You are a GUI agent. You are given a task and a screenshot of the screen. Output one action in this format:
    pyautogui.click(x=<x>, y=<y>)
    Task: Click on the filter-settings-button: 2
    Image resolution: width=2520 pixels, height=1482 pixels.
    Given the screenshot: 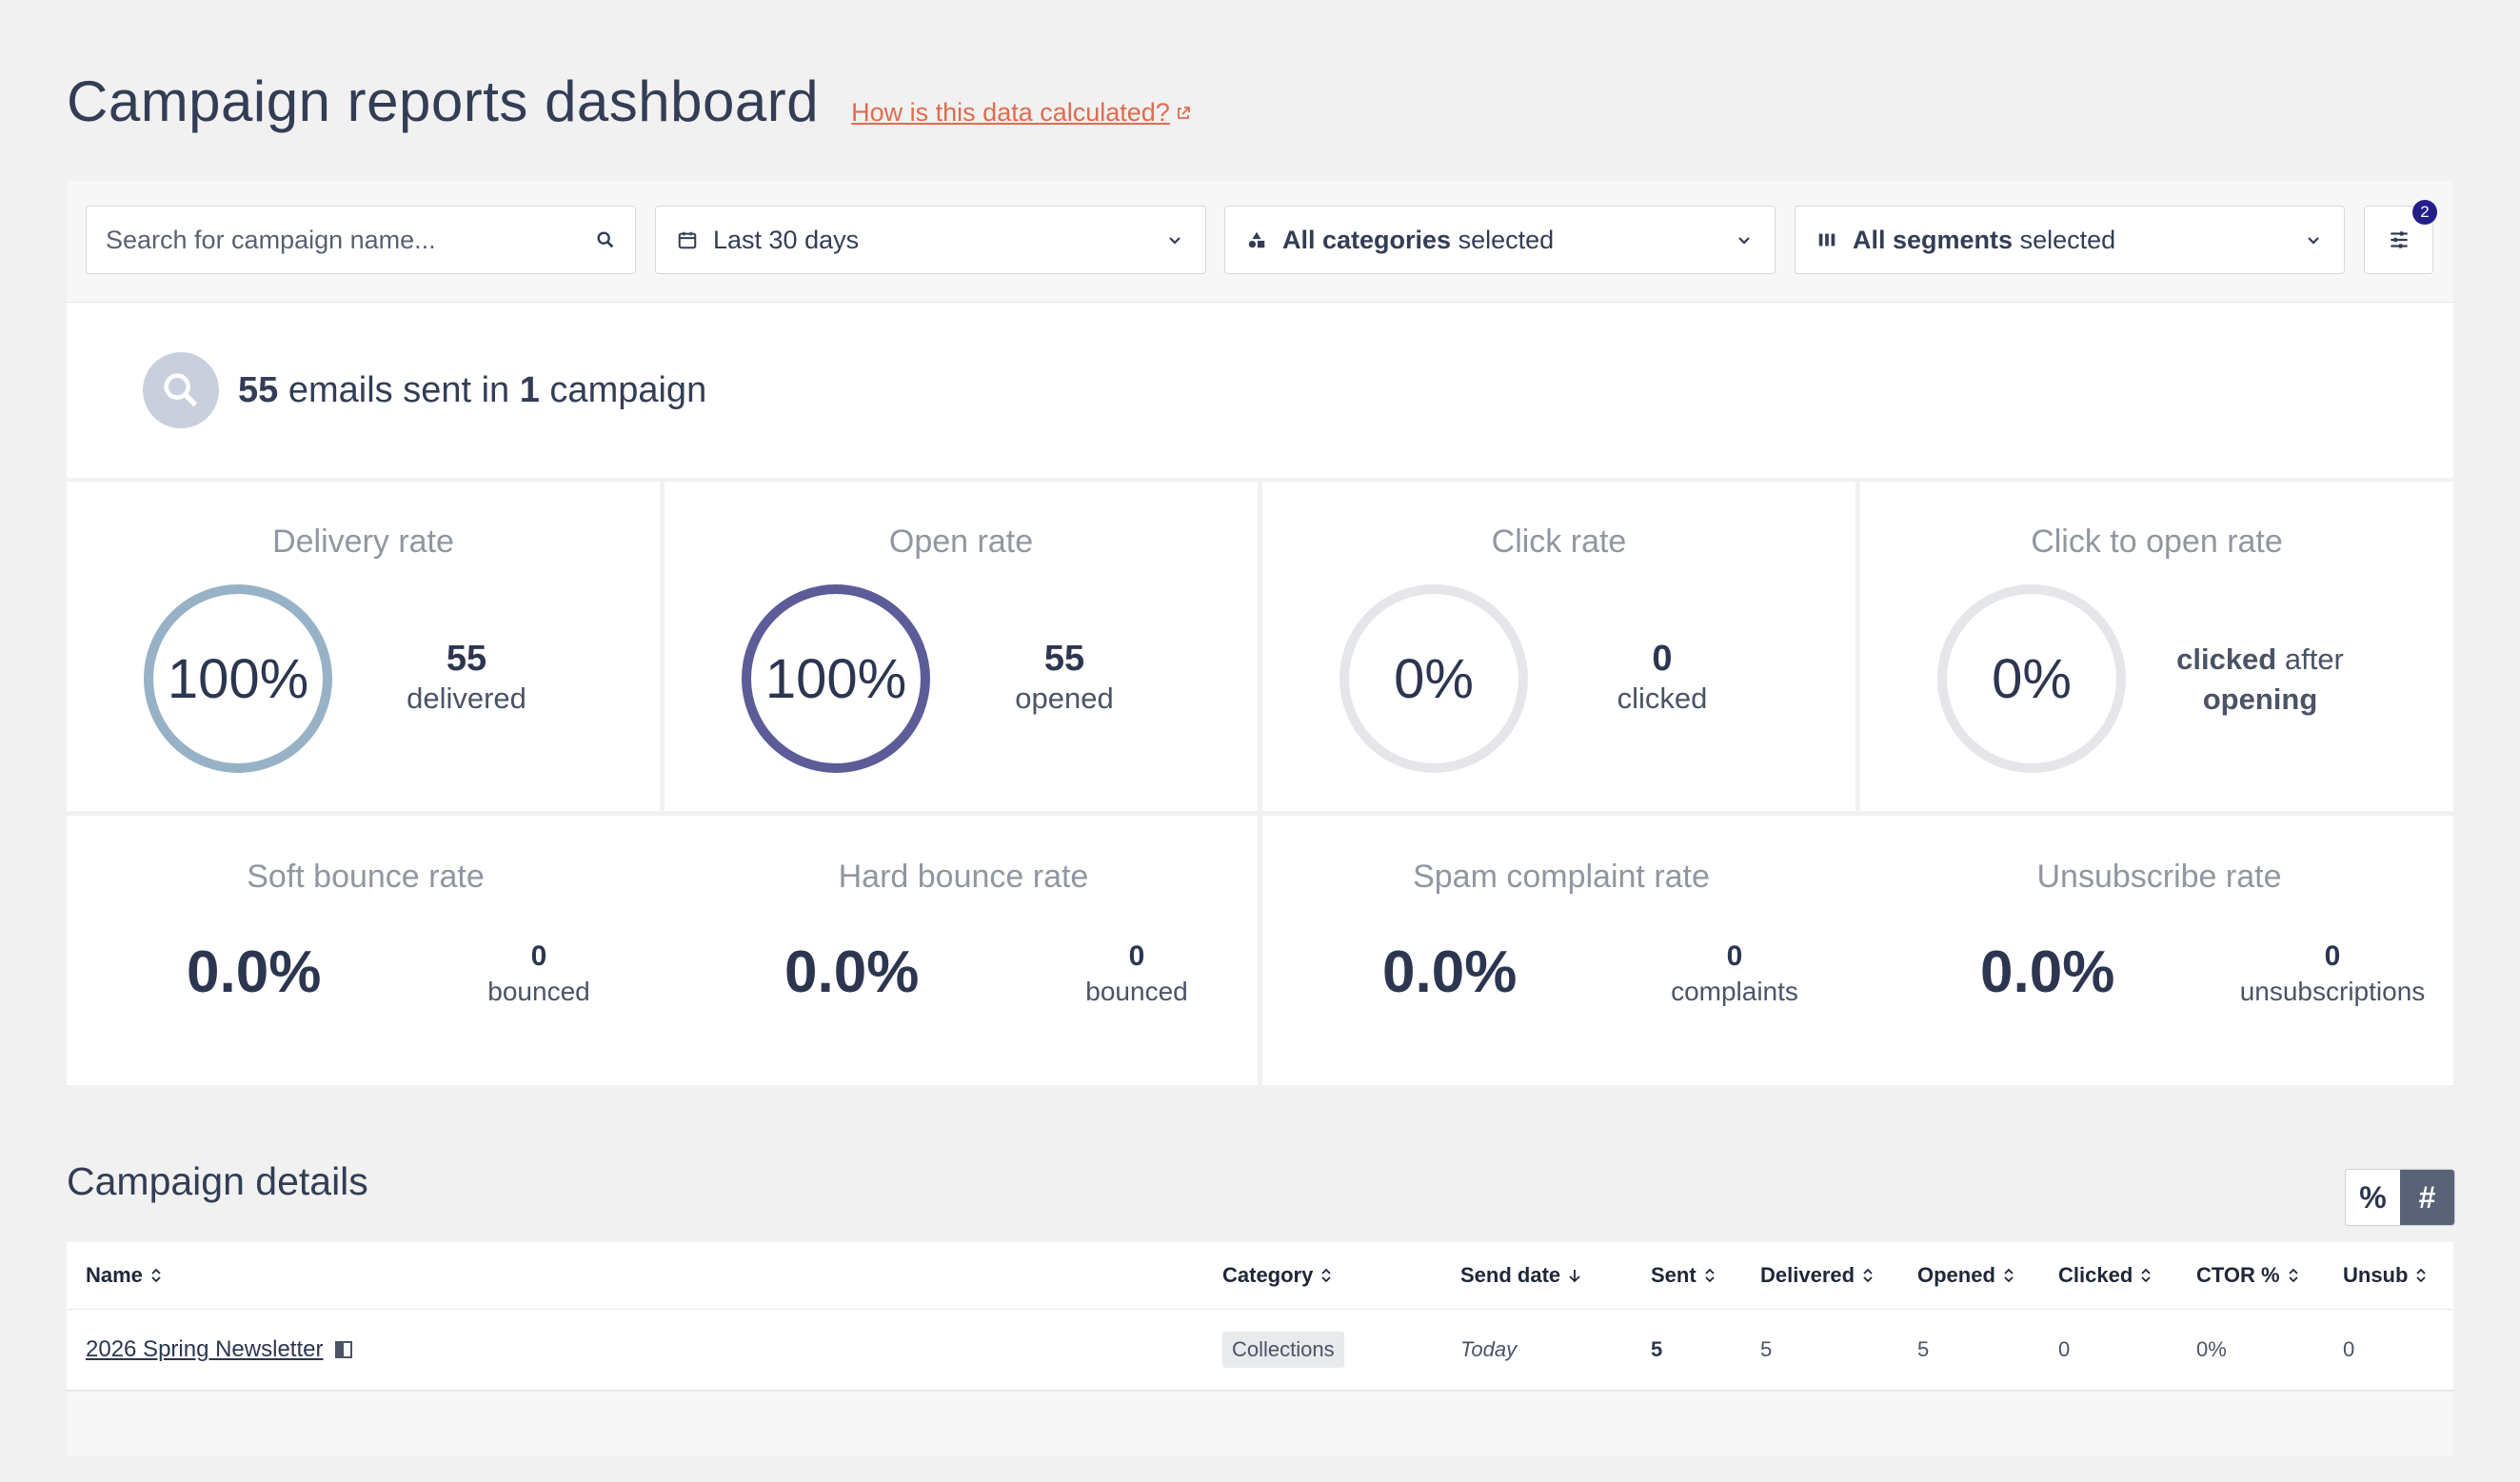 What is the action you would take?
    pyautogui.click(x=2401, y=237)
    